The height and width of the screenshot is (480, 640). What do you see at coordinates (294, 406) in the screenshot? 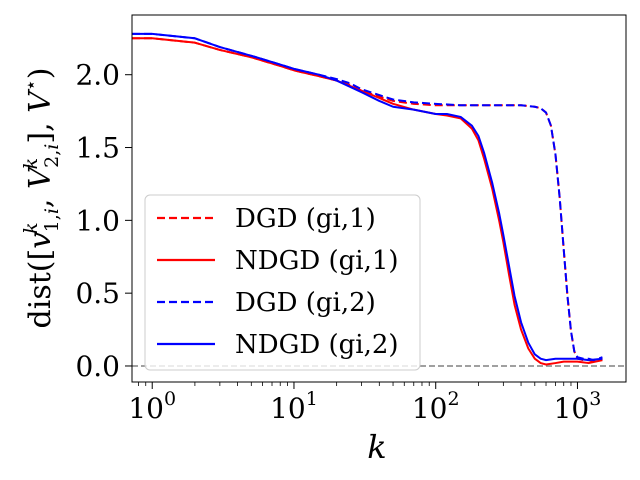
I see `x-tick-label: 10¹` at bounding box center [294, 406].